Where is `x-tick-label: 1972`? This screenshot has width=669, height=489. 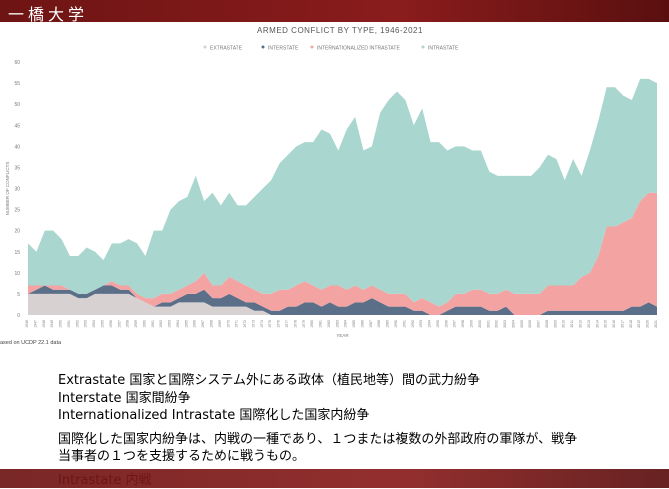 x-tick-label: 1972 is located at coordinates (245, 324).